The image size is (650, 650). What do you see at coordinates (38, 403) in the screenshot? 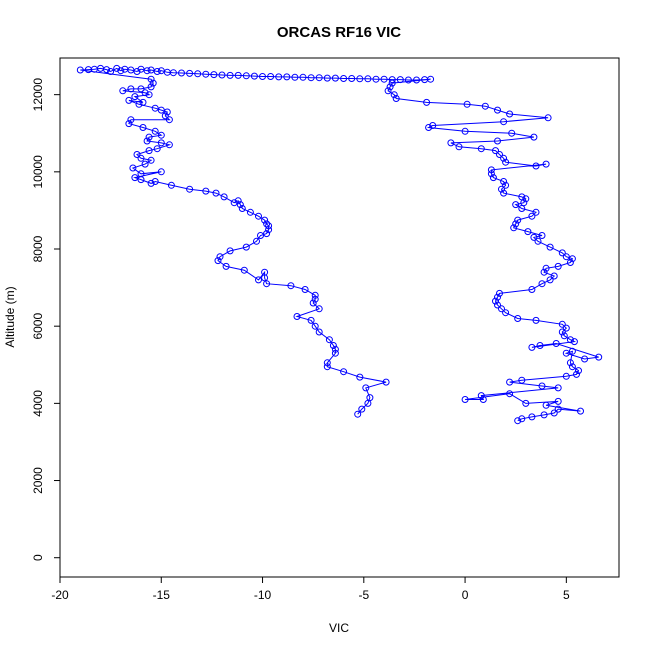
I see `y-tick-label: 4000` at bounding box center [38, 403].